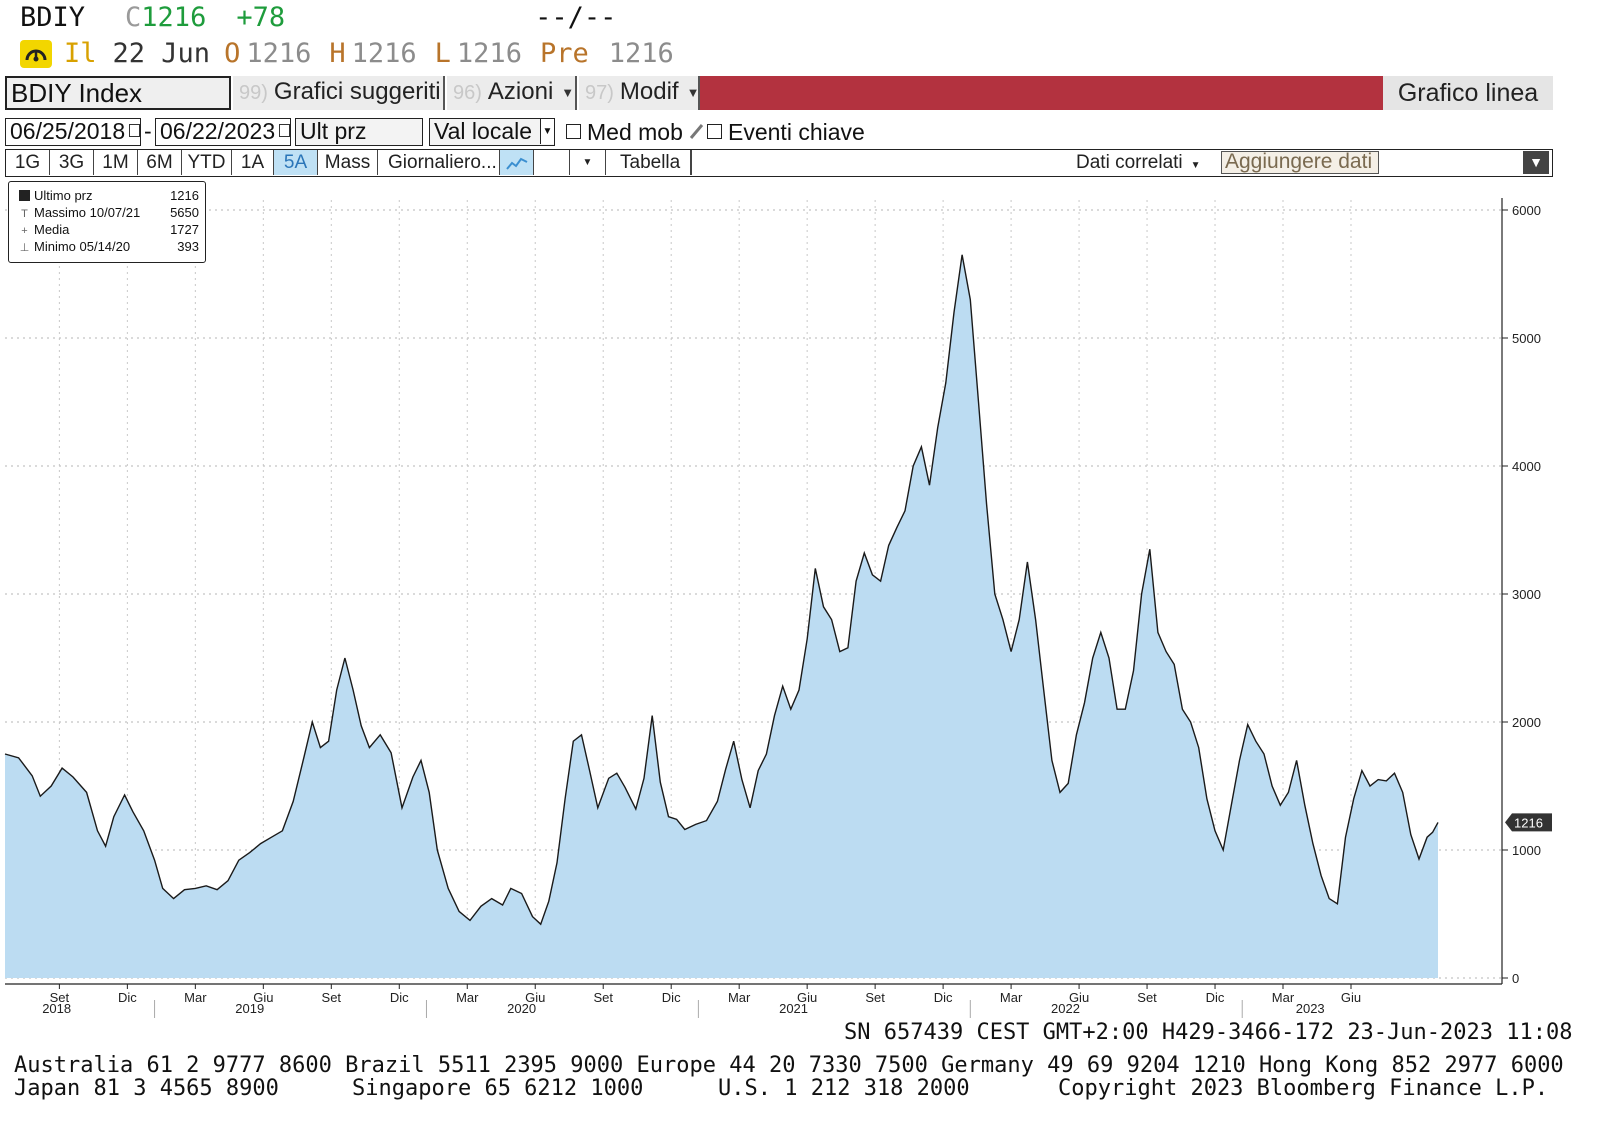 Image resolution: width=1600 pixels, height=1124 pixels. Describe the element at coordinates (109, 195) in the screenshot. I see `legend-row-last: Ultimo prz 1216` at that location.